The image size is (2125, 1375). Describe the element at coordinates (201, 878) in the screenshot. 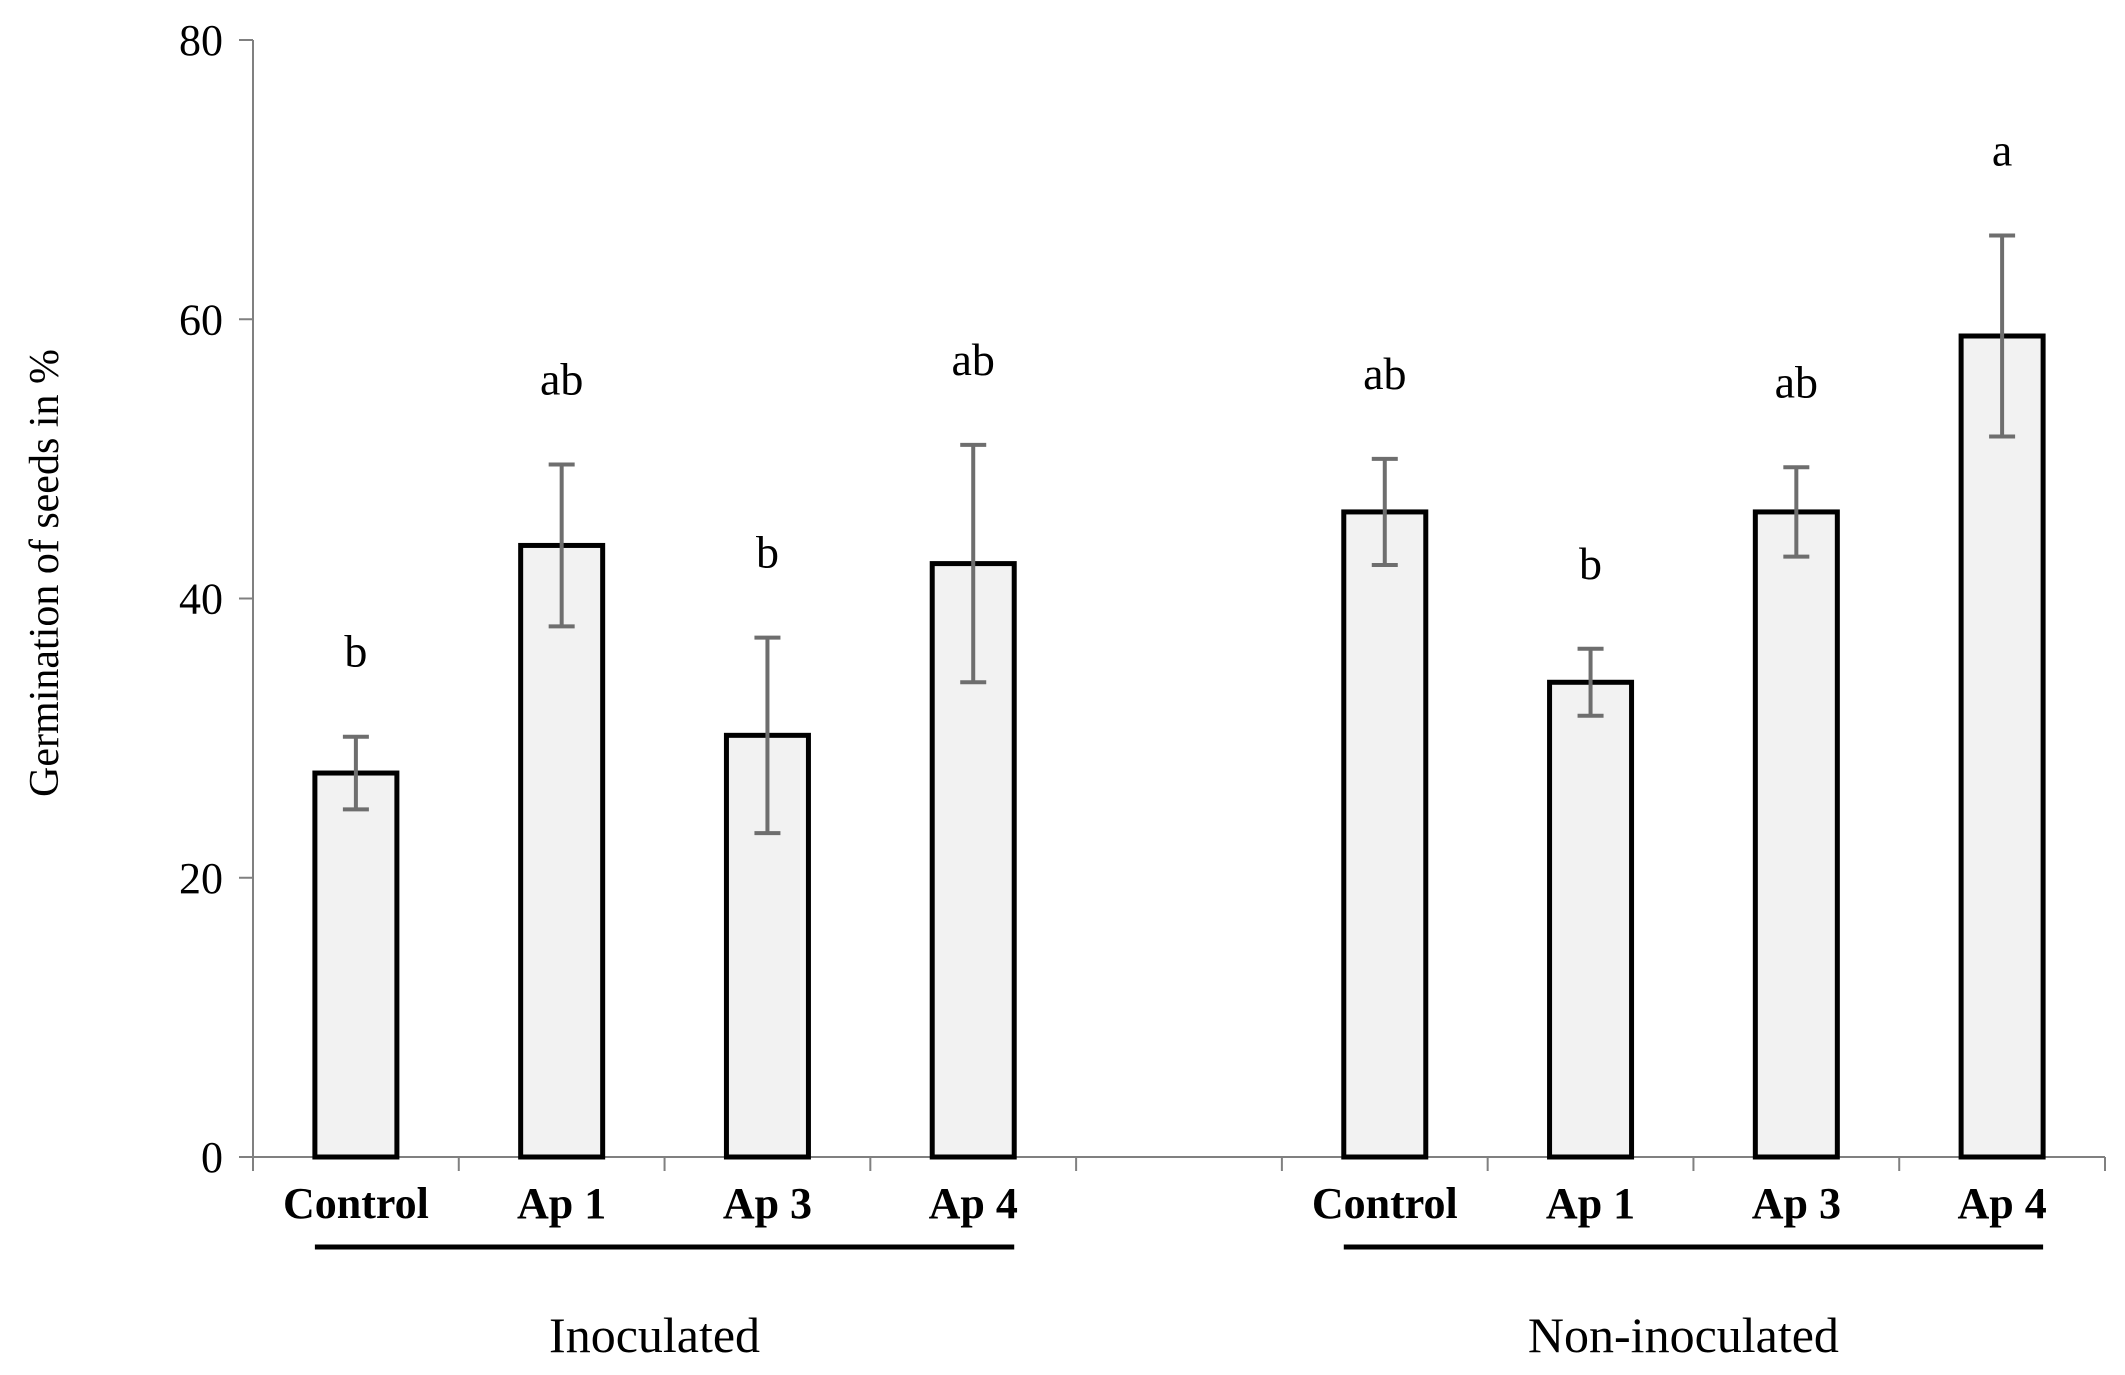

I see `y-tick-label: 20` at that location.